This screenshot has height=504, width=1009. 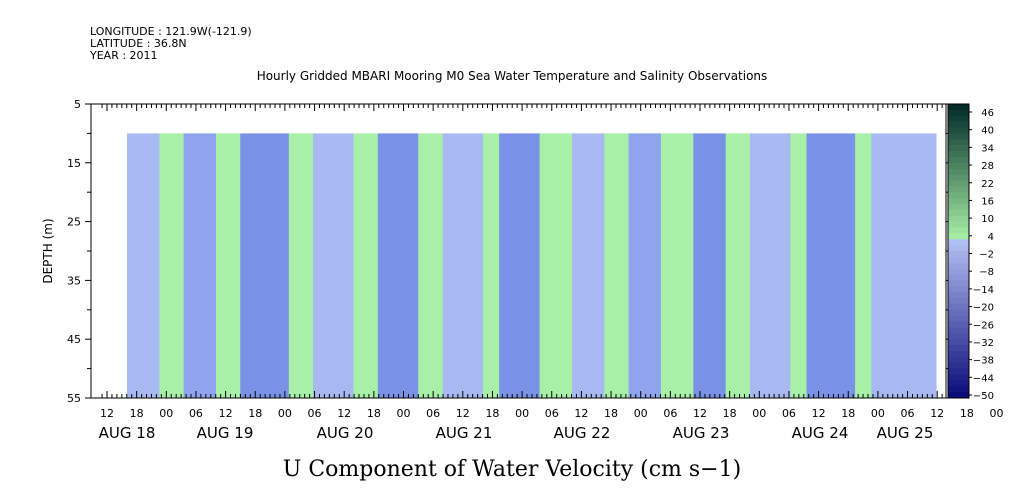 What do you see at coordinates (74, 280) in the screenshot?
I see `y-tick-label: 35` at bounding box center [74, 280].